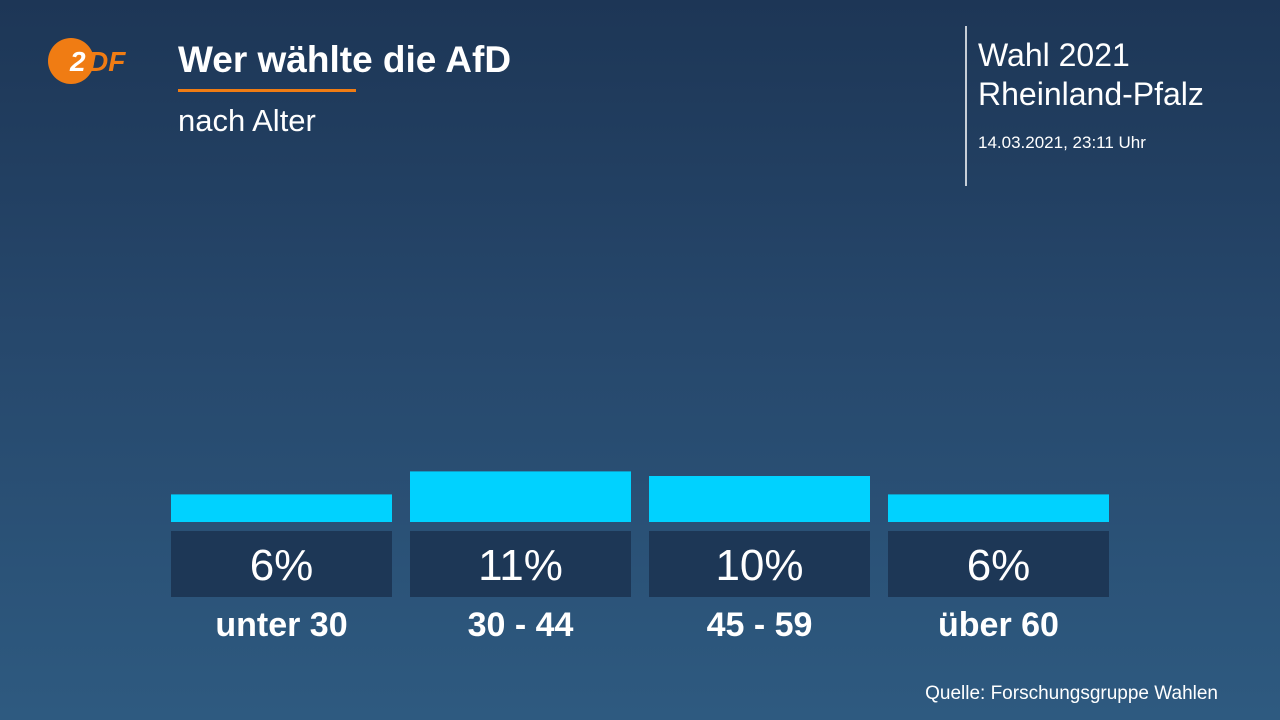 This screenshot has height=720, width=1280. I want to click on category-label-1: 30 - 44, so click(521, 625).